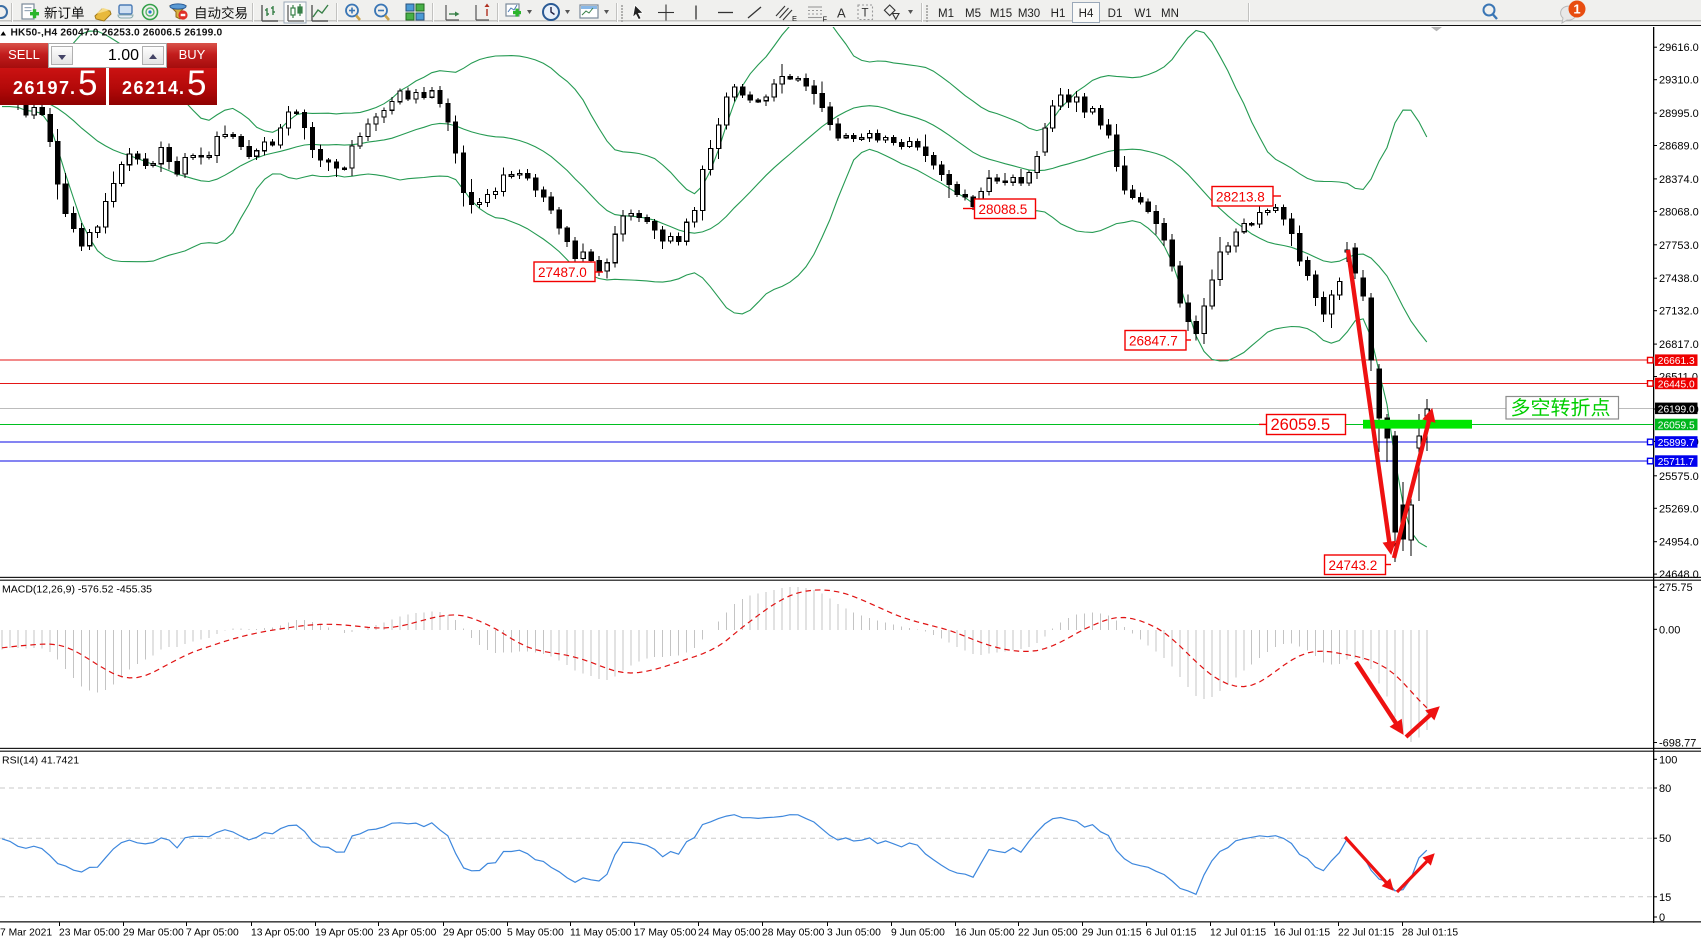 The width and height of the screenshot is (1701, 942). I want to click on svg-text: 5 May 05:00, so click(535, 933).